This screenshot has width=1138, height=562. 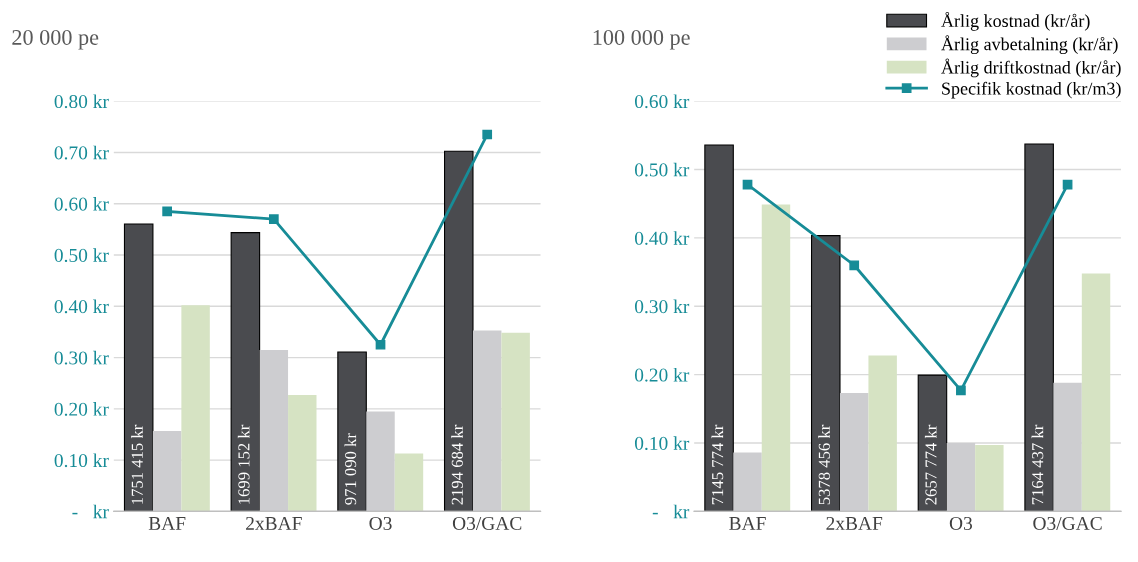 I want to click on data-label: 1699 152 kr, so click(x=243, y=464).